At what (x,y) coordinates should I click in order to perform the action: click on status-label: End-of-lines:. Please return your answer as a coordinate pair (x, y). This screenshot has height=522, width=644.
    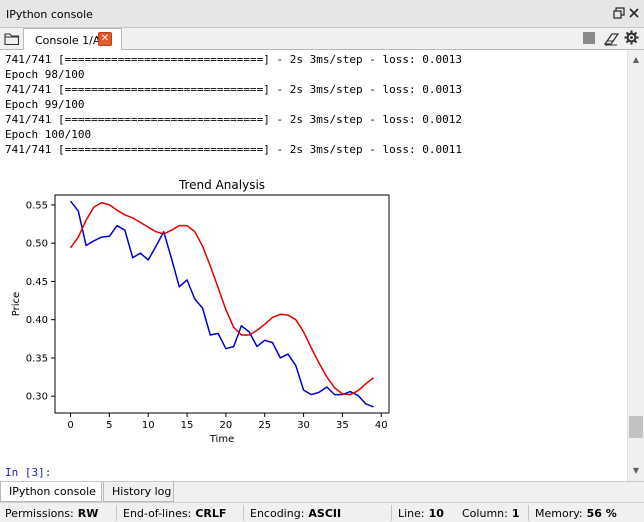
    Looking at the image, I should click on (157, 513).